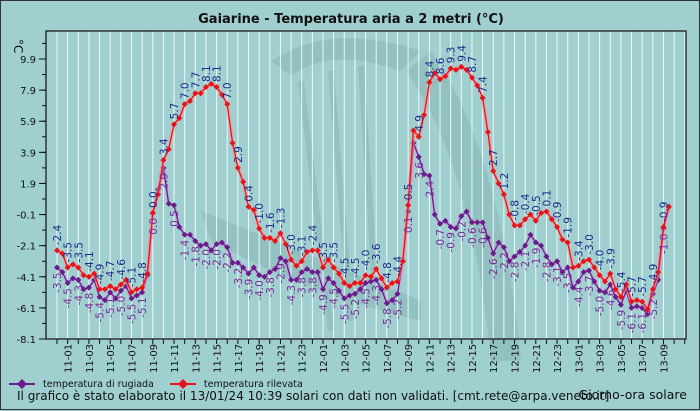 The width and height of the screenshot is (700, 411). Describe the element at coordinates (622, 281) in the screenshot. I see `temperature-data-label: -5.4` at that location.